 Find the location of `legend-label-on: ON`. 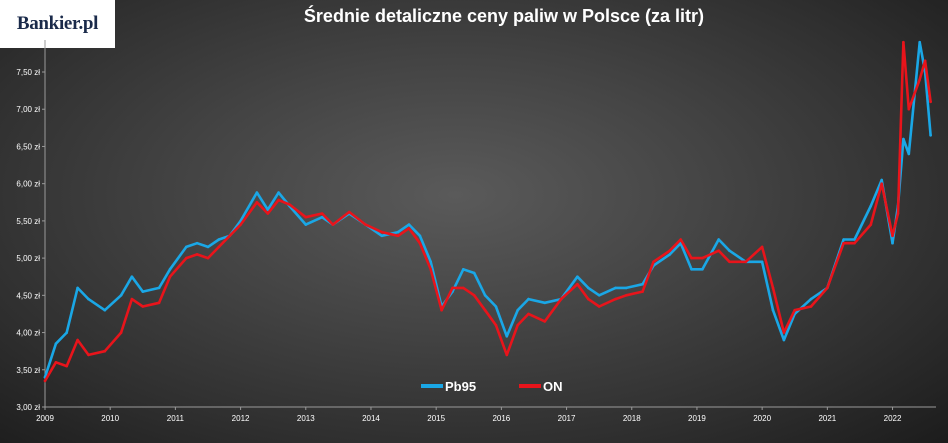

legend-label-on: ON is located at coordinates (553, 386).